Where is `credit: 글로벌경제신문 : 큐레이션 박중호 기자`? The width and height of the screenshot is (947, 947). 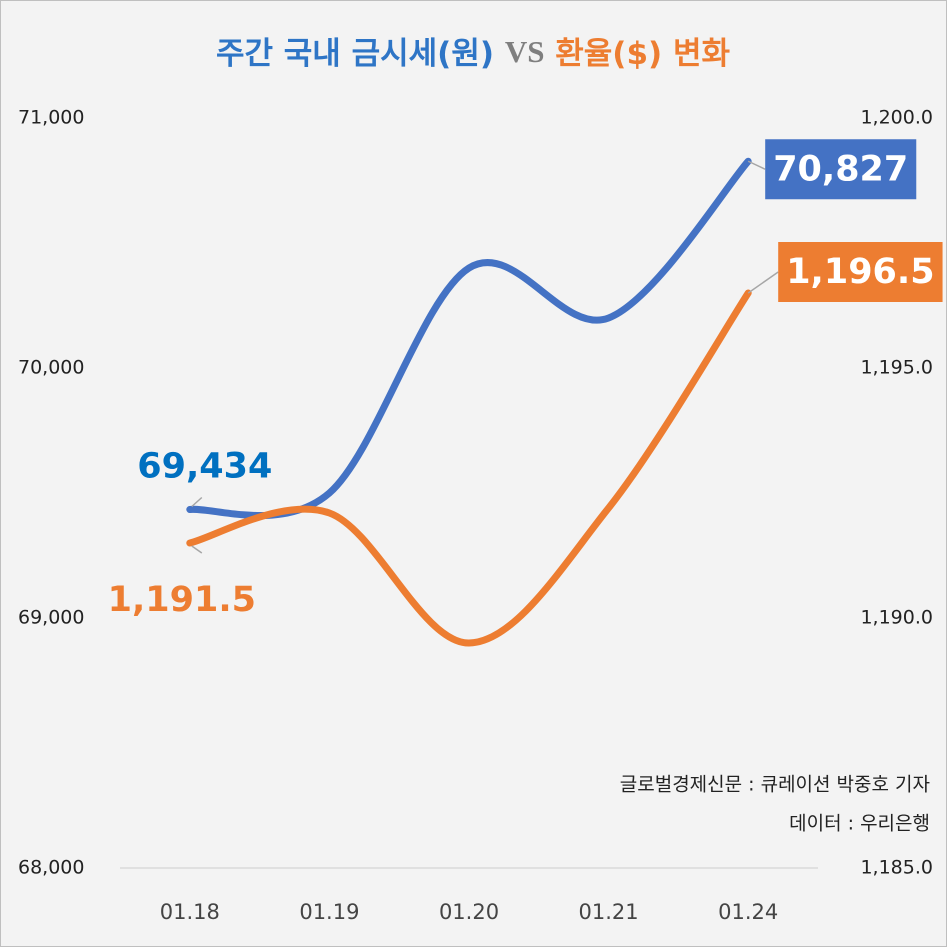 credit: 글로벌경제신문 : 큐레이션 박중호 기자 is located at coordinates (775, 785).